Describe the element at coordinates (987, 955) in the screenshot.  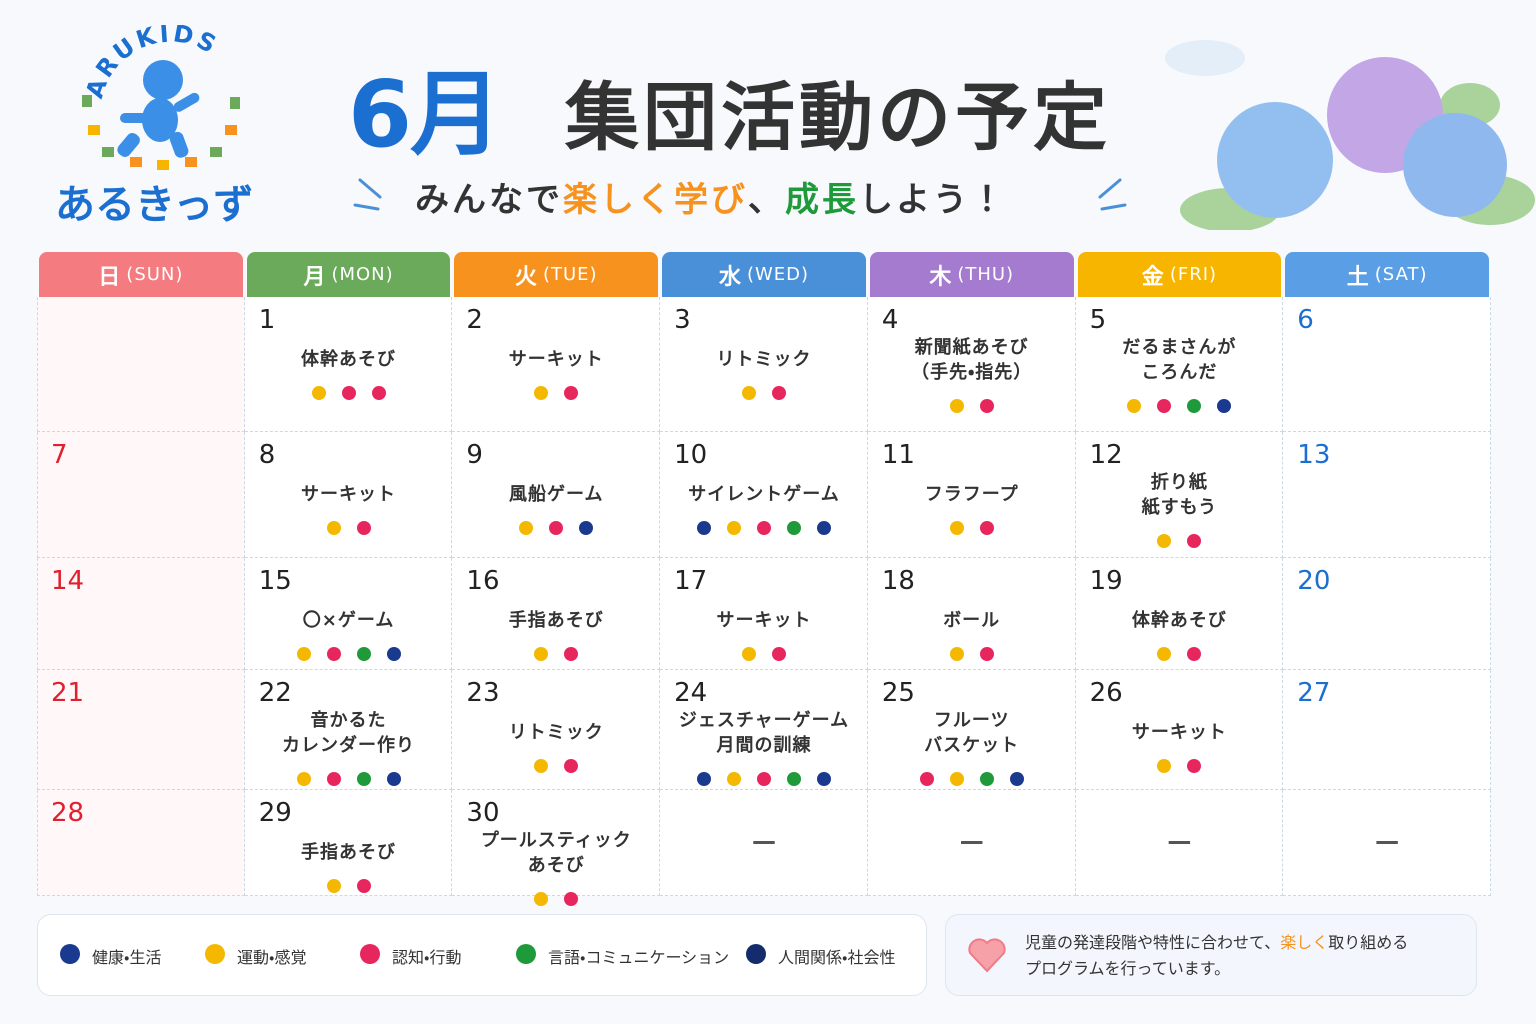
I see `heart-icon` at that location.